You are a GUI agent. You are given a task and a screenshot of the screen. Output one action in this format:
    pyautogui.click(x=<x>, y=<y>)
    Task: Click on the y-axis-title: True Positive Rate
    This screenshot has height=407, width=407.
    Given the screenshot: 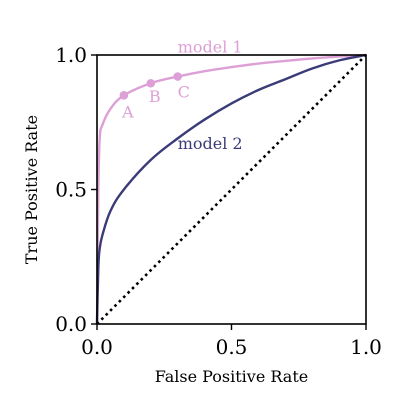 What is the action you would take?
    pyautogui.click(x=31, y=189)
    